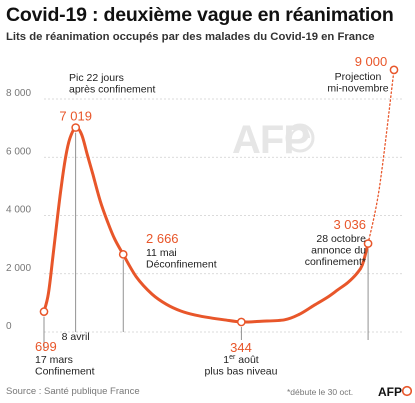 The width and height of the screenshot is (415, 403). Describe the element at coordinates (241, 360) in the screenshot. I see `annotation-text: 1er août` at that location.